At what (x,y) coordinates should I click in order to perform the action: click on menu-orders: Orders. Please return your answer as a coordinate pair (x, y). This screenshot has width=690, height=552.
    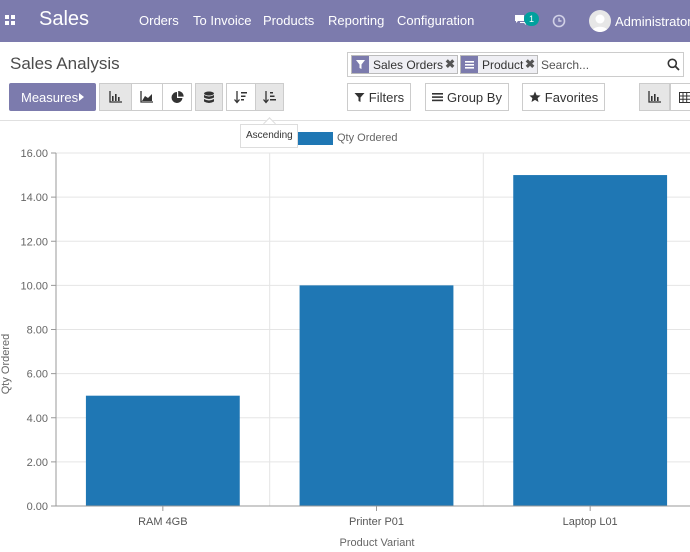
    Looking at the image, I should click on (159, 20).